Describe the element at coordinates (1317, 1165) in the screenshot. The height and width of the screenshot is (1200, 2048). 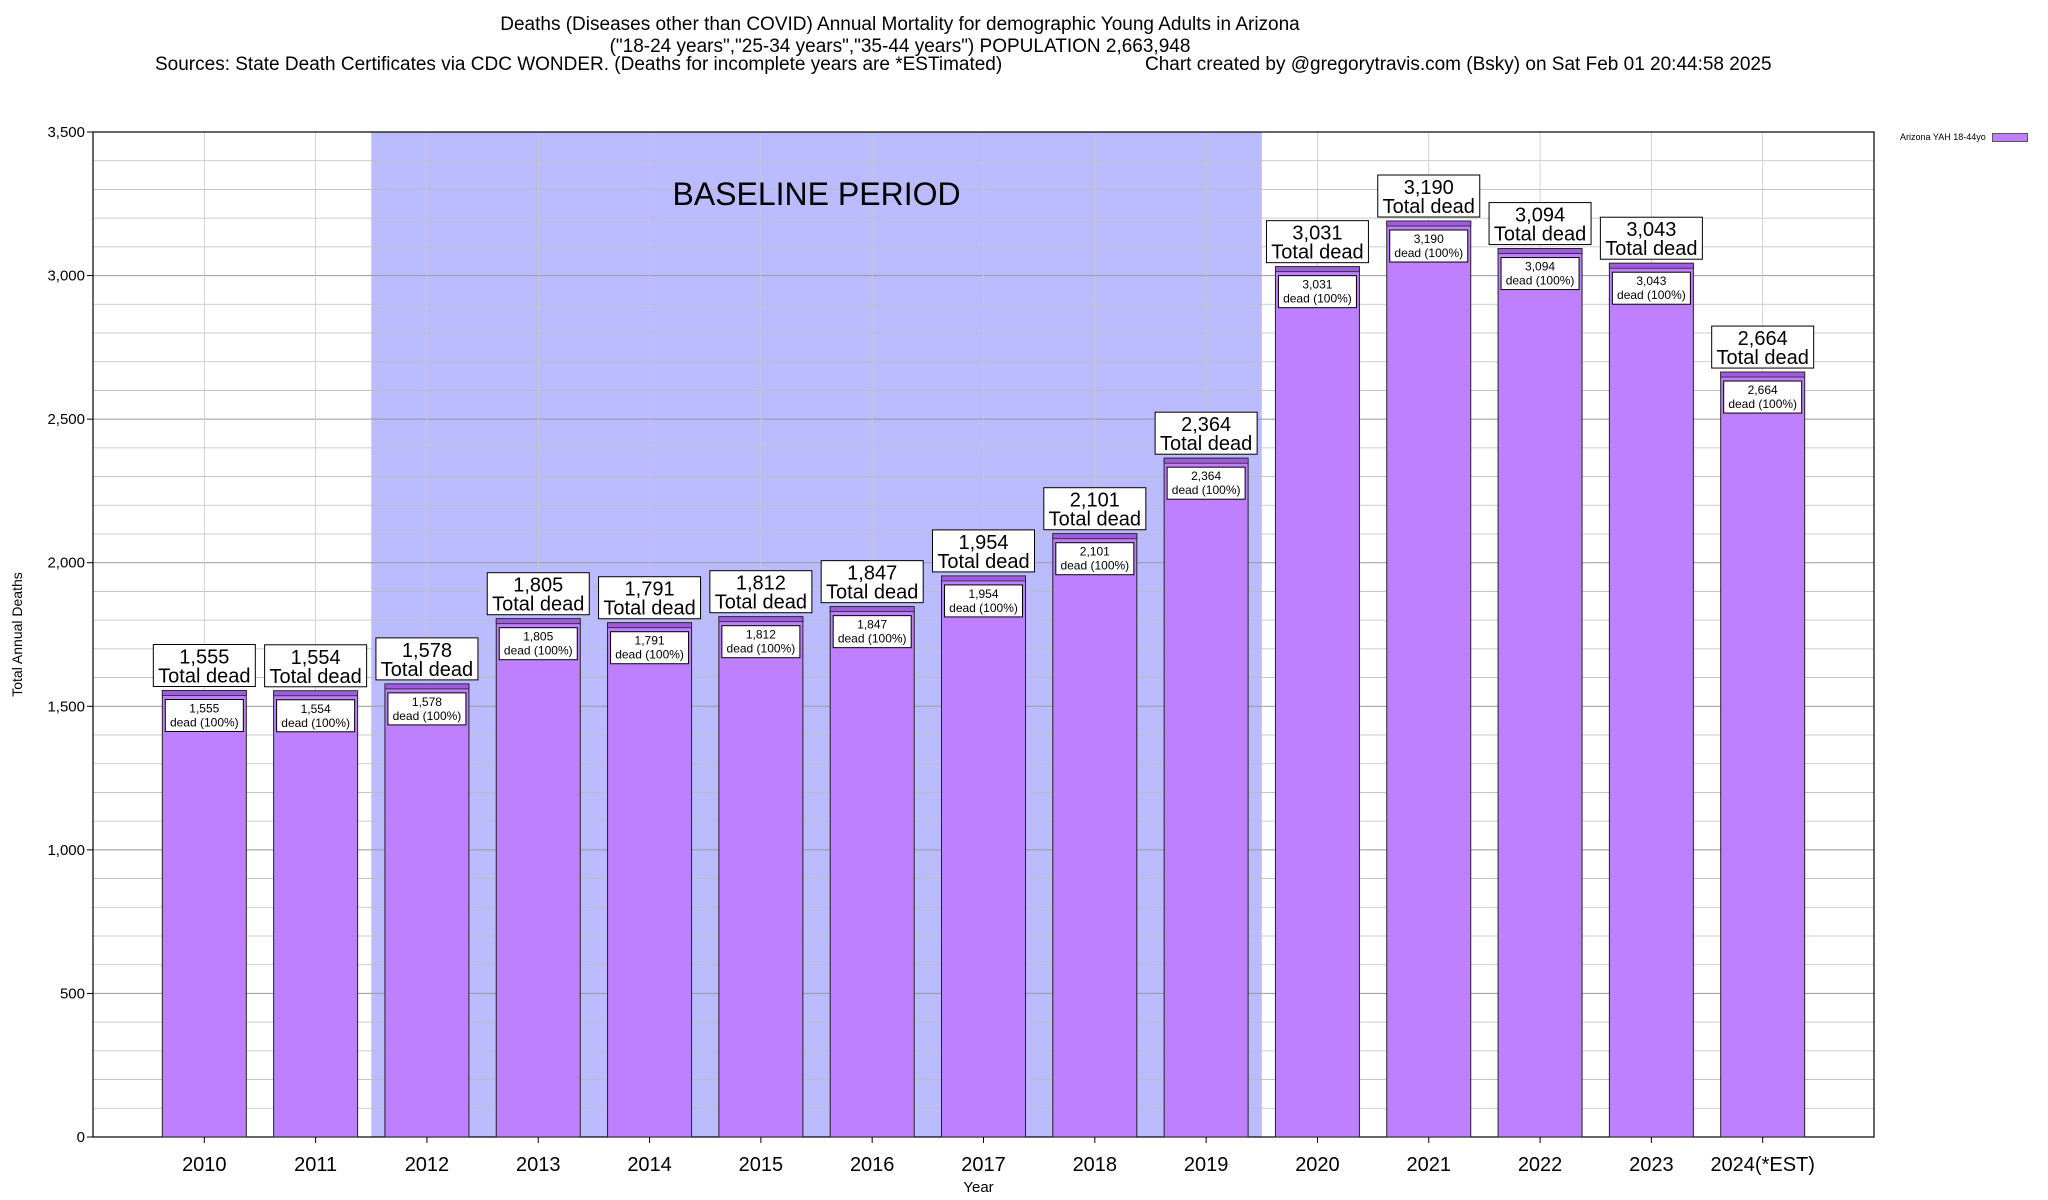
I see `x-tick-label: 2020` at that location.